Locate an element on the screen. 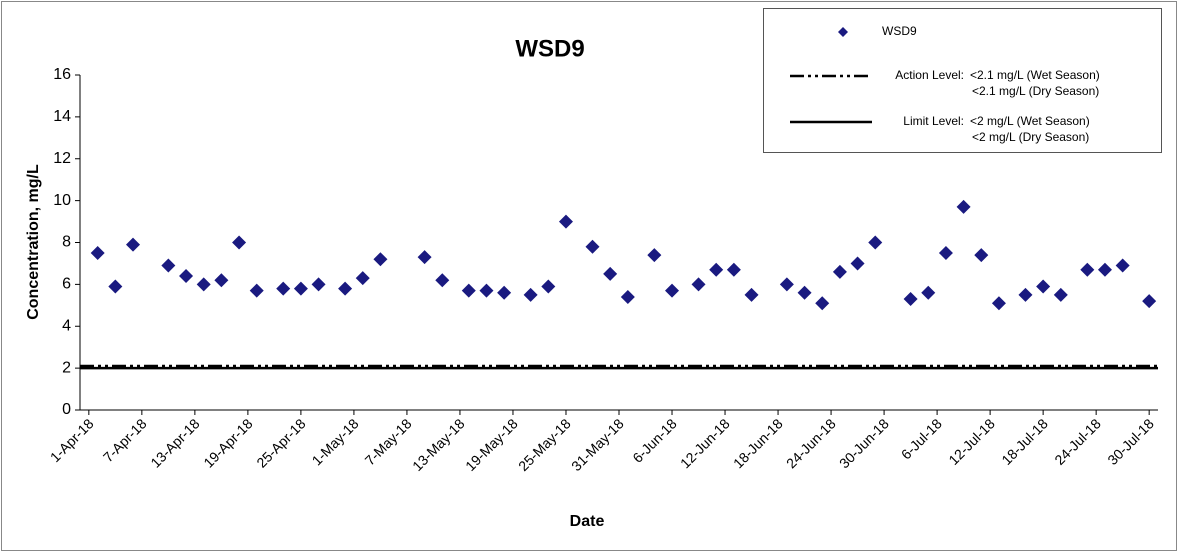 This screenshot has width=1178, height=557. legend-label: Action Level: is located at coordinates (929, 75).